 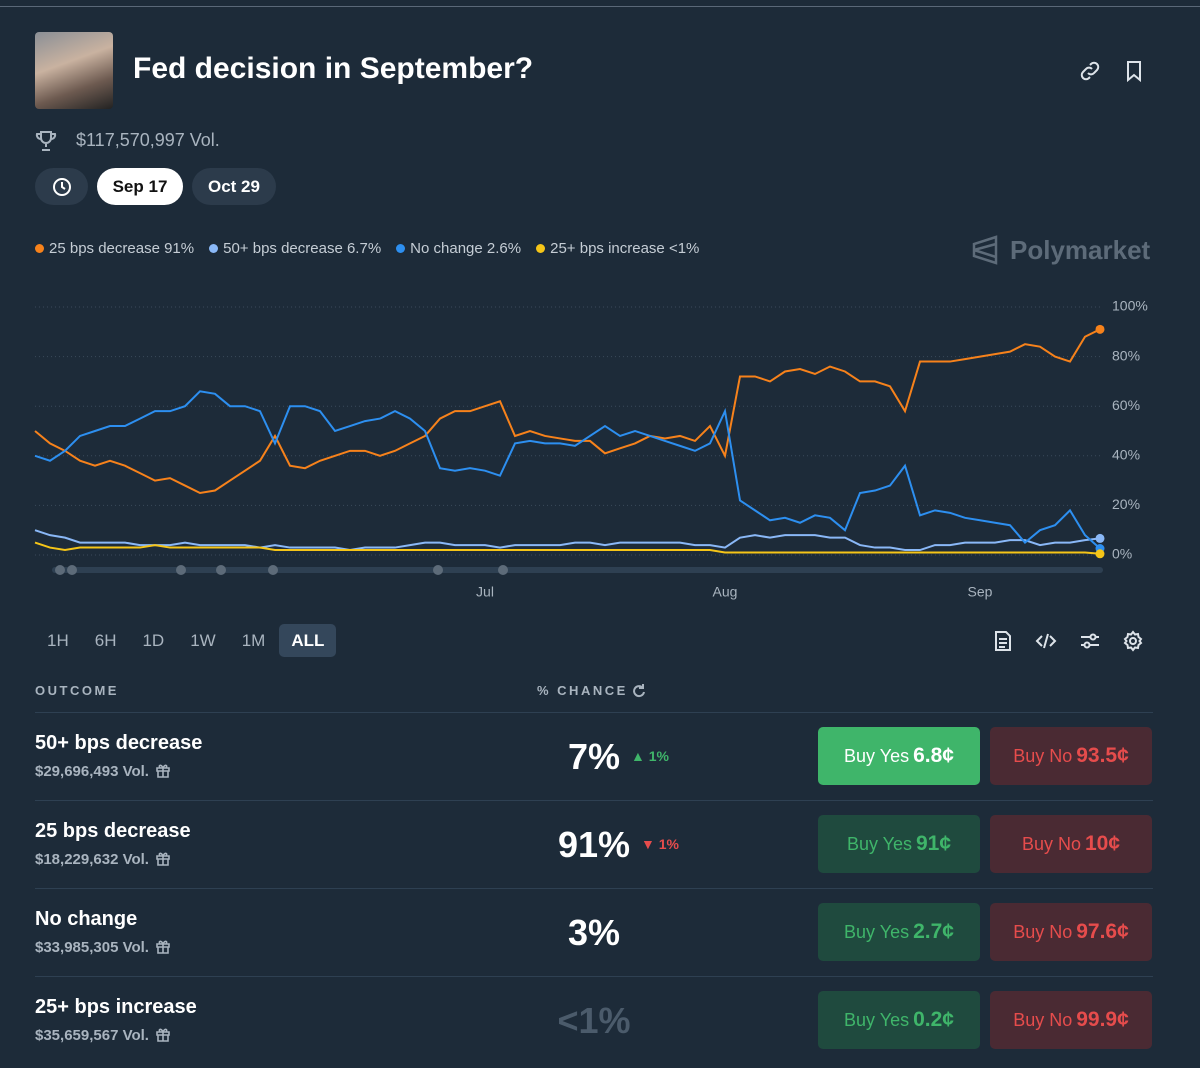 I want to click on outcome-volume: $33,985,305 Vol., so click(x=103, y=947).